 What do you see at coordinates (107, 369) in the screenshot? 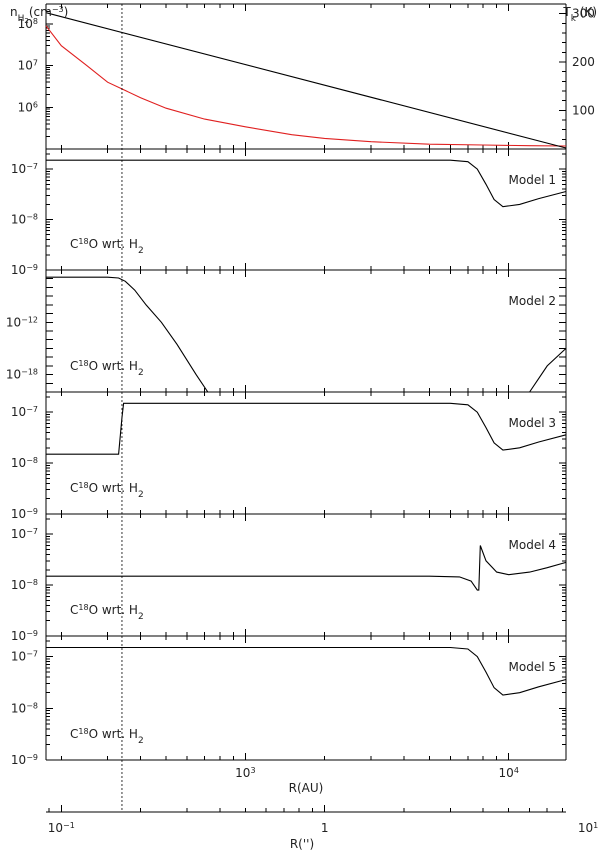
I see `model-2-species-label: C18O wrt. H2` at bounding box center [107, 369].